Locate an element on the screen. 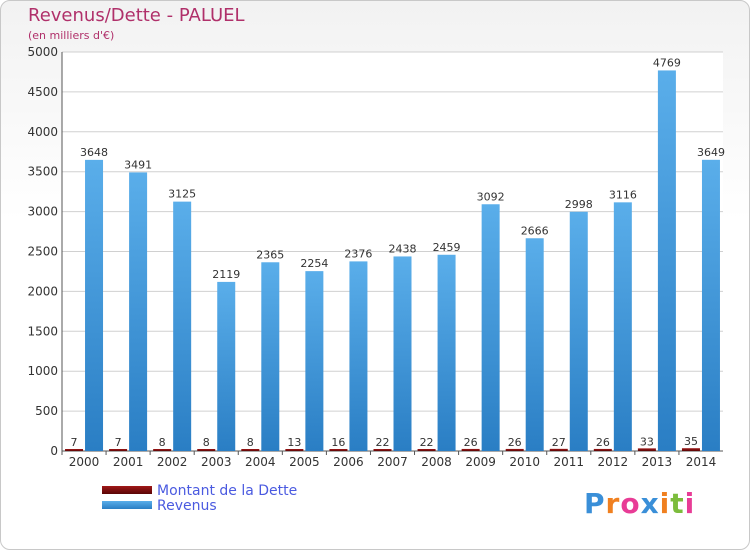 Image resolution: width=750 pixels, height=550 pixels. revenue-value-label: 2438 is located at coordinates (403, 248).